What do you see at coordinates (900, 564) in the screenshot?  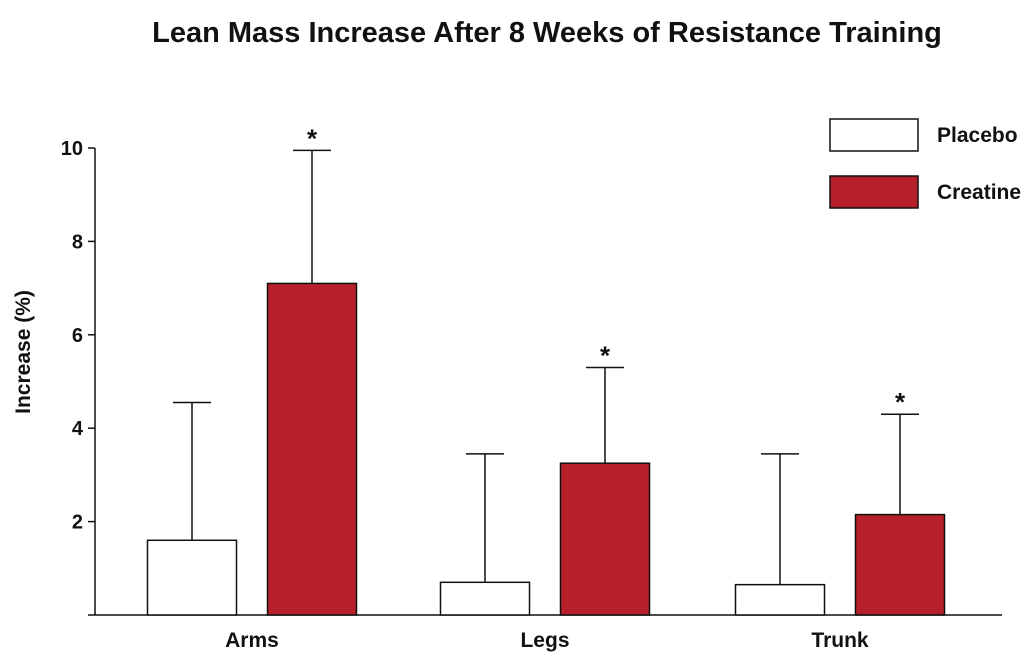 I see `bar-creatine-trunk` at bounding box center [900, 564].